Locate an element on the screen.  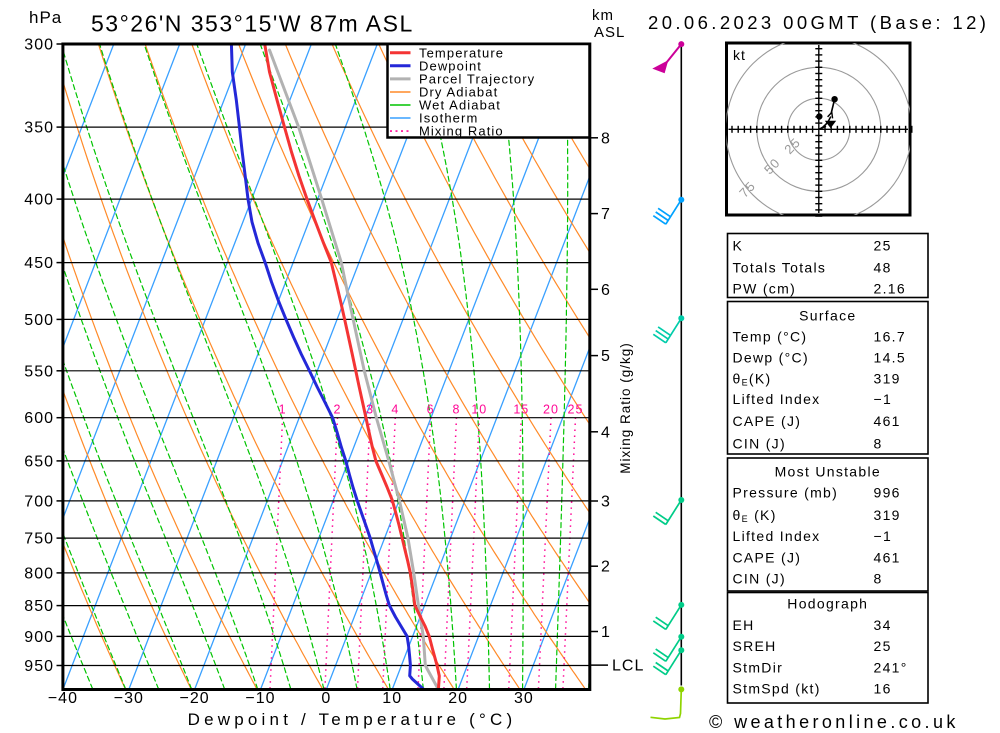
svg-text: 300 is located at coordinates (39, 45).